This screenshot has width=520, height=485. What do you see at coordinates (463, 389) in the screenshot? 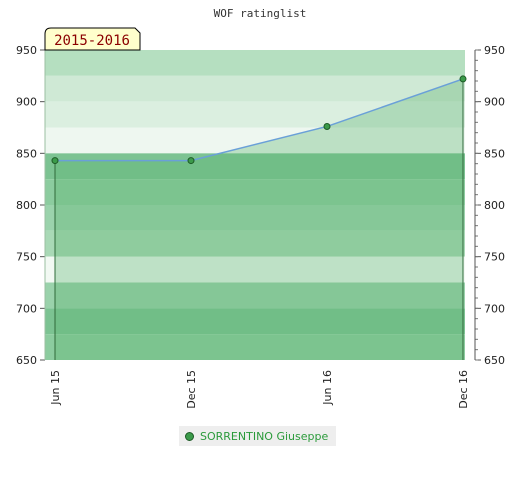
I see `x-tick-label: Dec 16` at bounding box center [463, 389].